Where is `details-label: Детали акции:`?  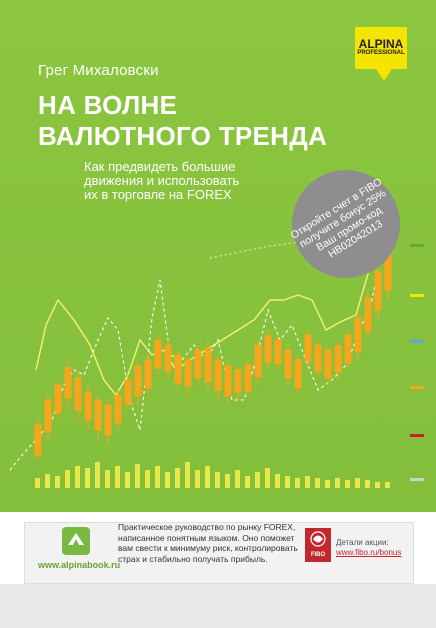
details-label: Детали акции: is located at coordinates (362, 542).